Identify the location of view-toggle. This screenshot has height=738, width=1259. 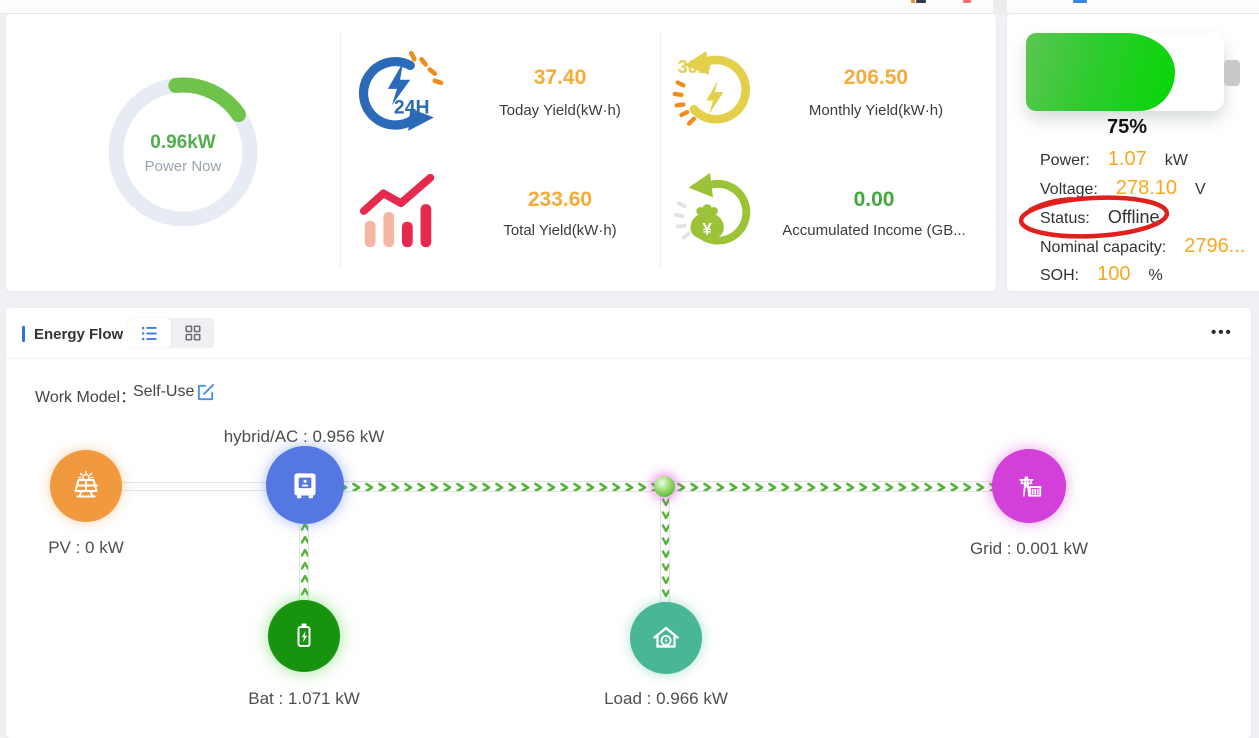
(171, 333).